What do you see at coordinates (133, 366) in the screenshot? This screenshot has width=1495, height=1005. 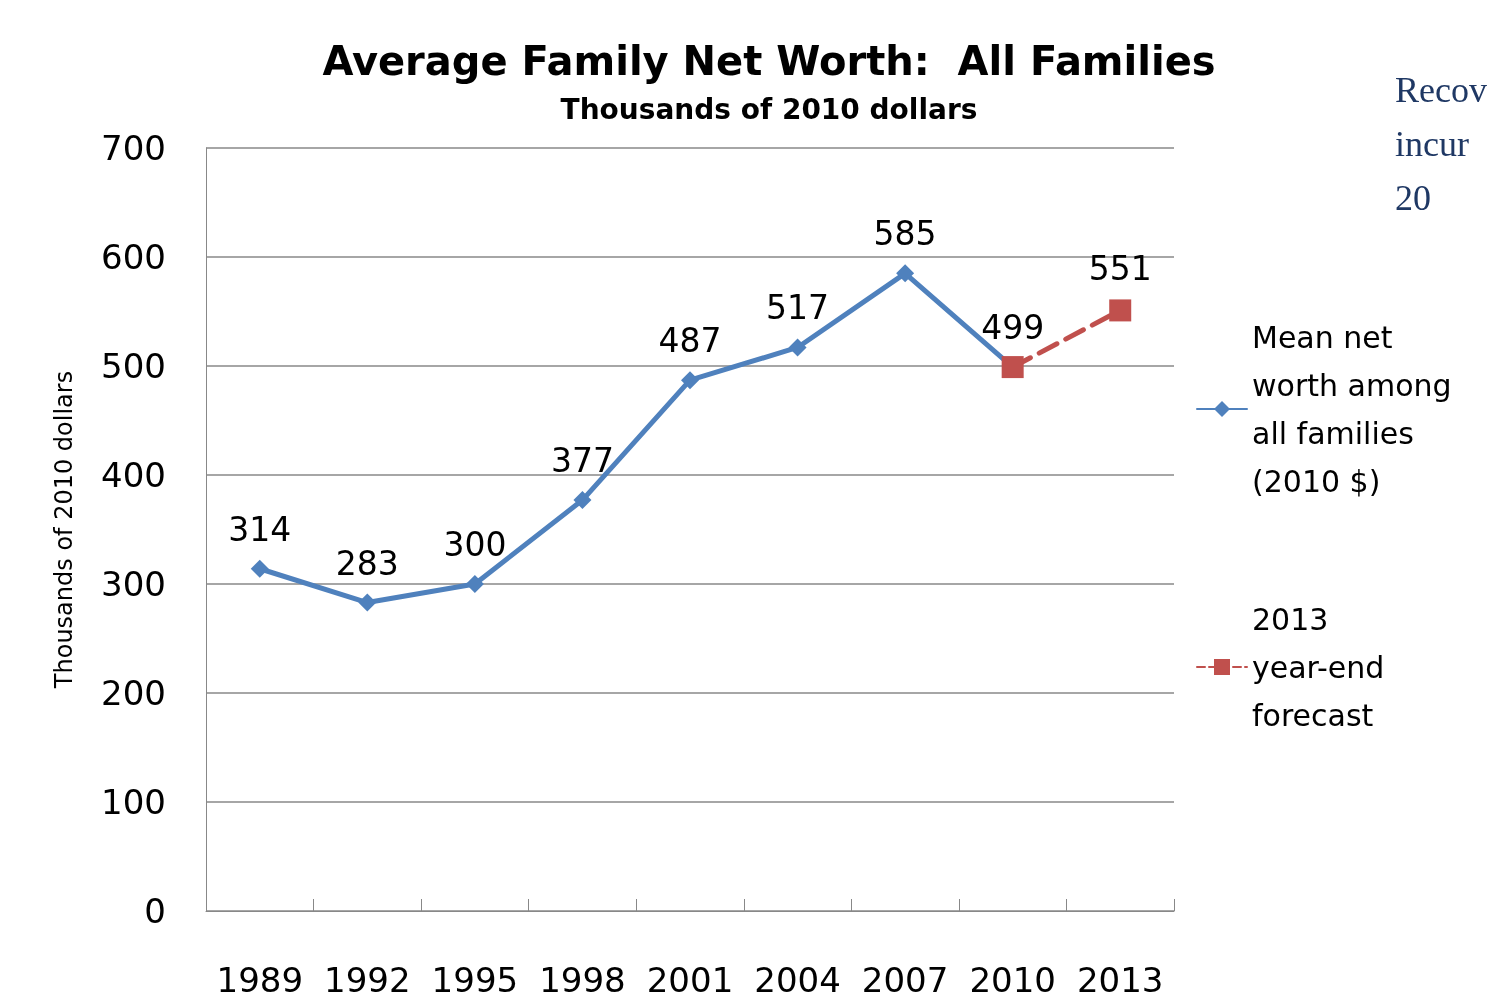 I see `y-tick-label: 500` at bounding box center [133, 366].